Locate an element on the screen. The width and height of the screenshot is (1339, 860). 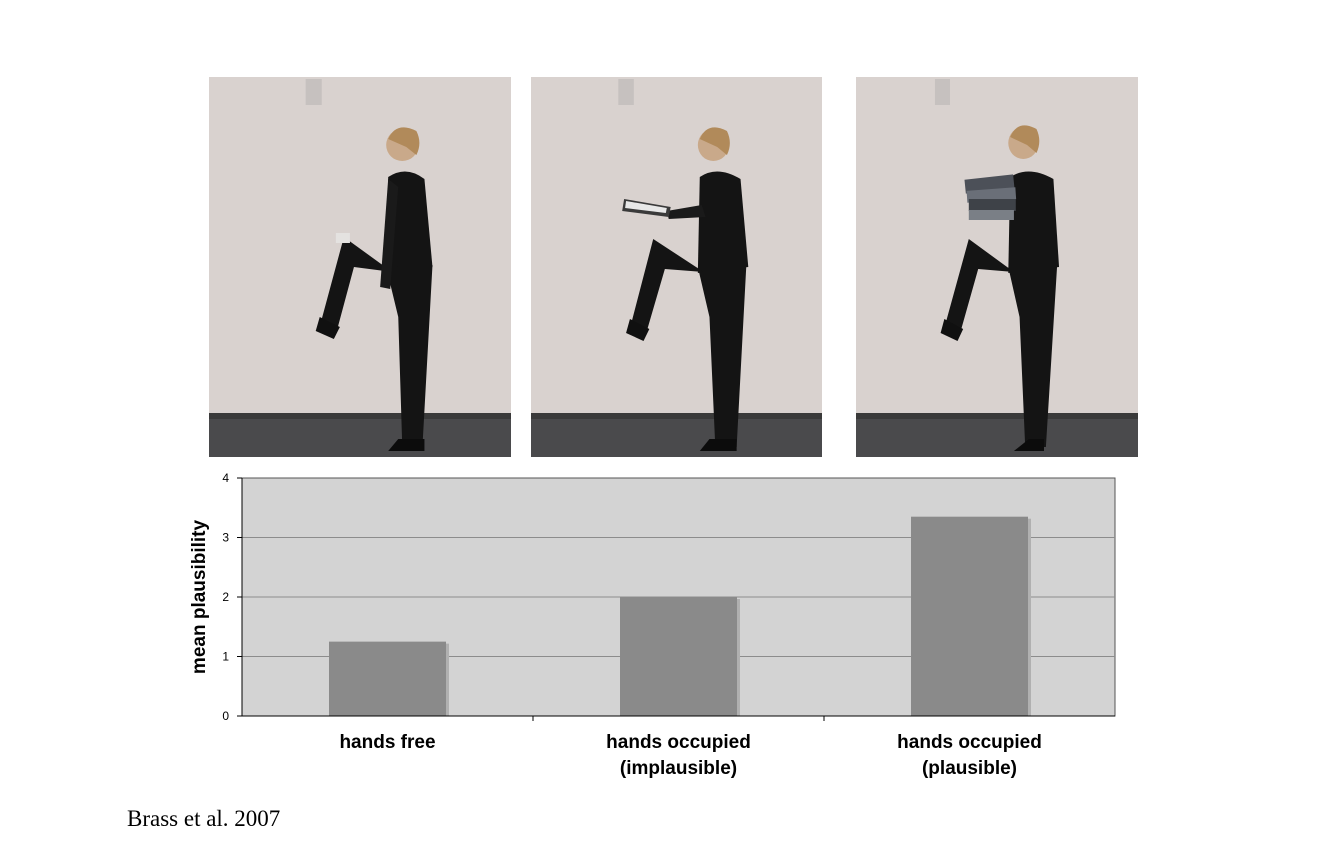
y-tick-label: 0 is located at coordinates (225, 716).